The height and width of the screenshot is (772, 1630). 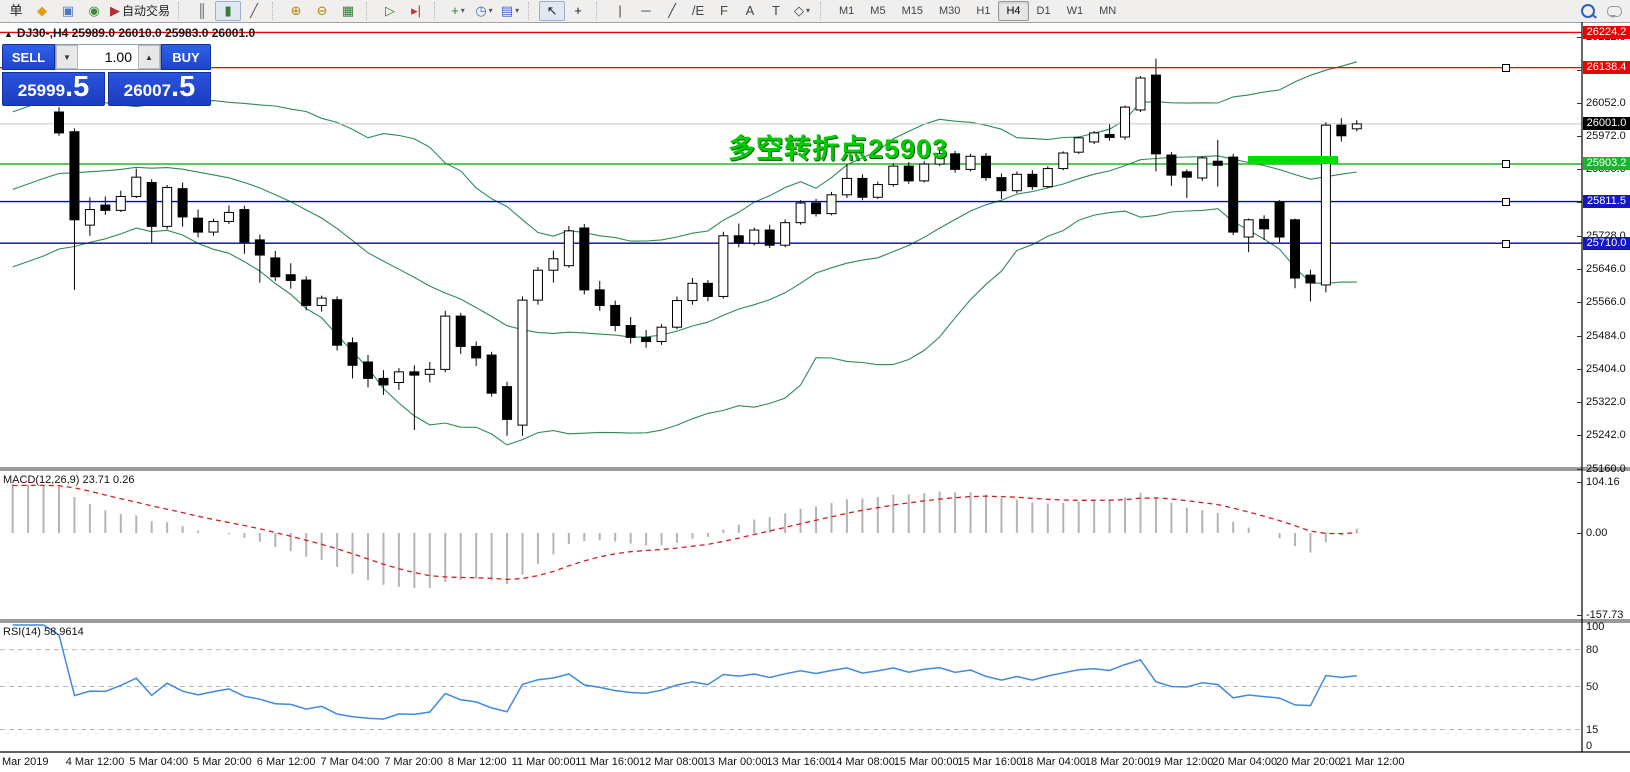 What do you see at coordinates (862, 762) in the screenshot?
I see `time-label: 14 Mar 08:00` at bounding box center [862, 762].